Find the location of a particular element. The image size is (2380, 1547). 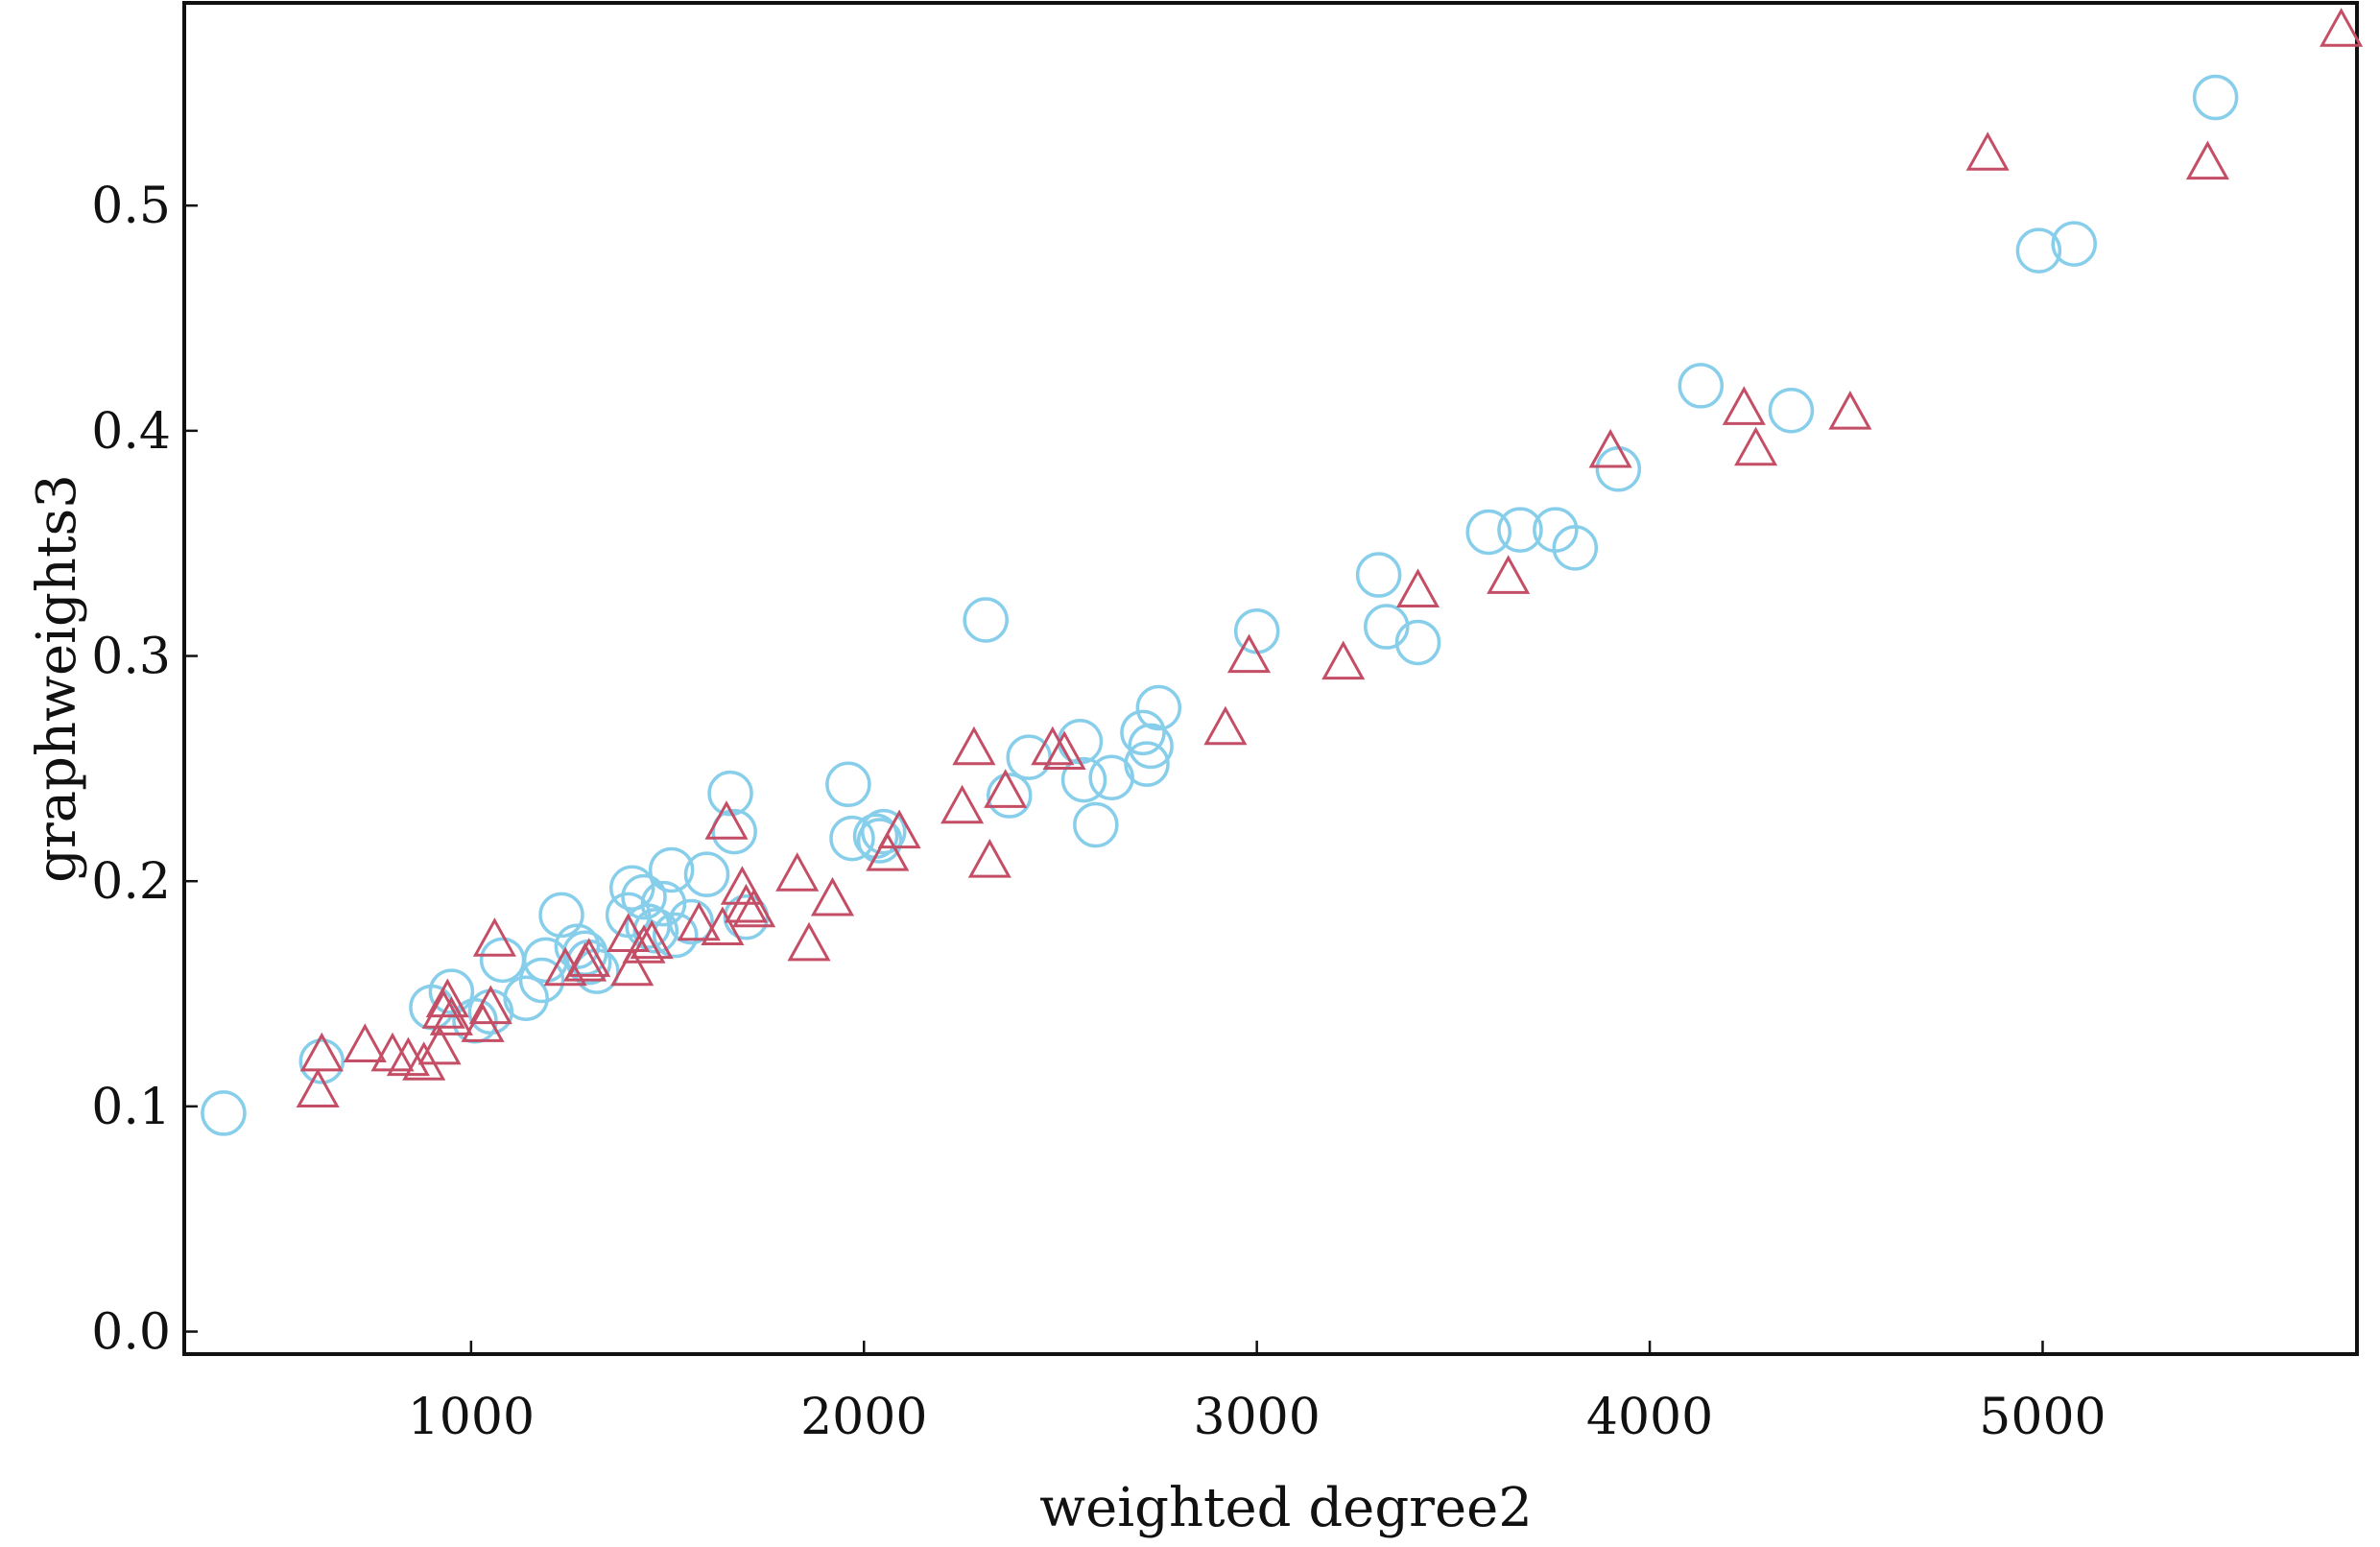

x-tick-label: 2000 is located at coordinates (864, 1418).